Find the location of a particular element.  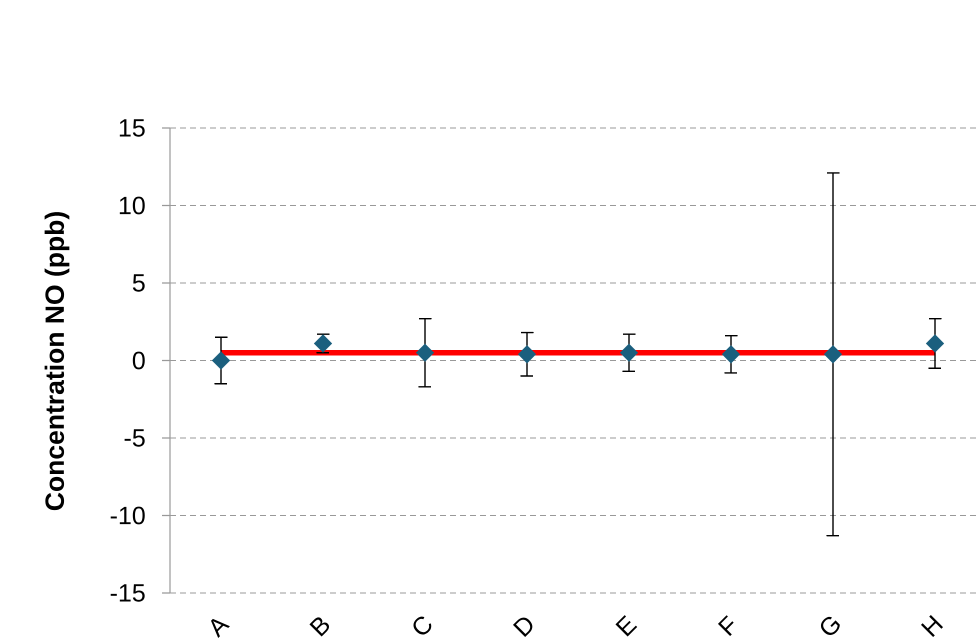

y-axis-title: Concentration NO (ppb) is located at coordinates (57, 361).